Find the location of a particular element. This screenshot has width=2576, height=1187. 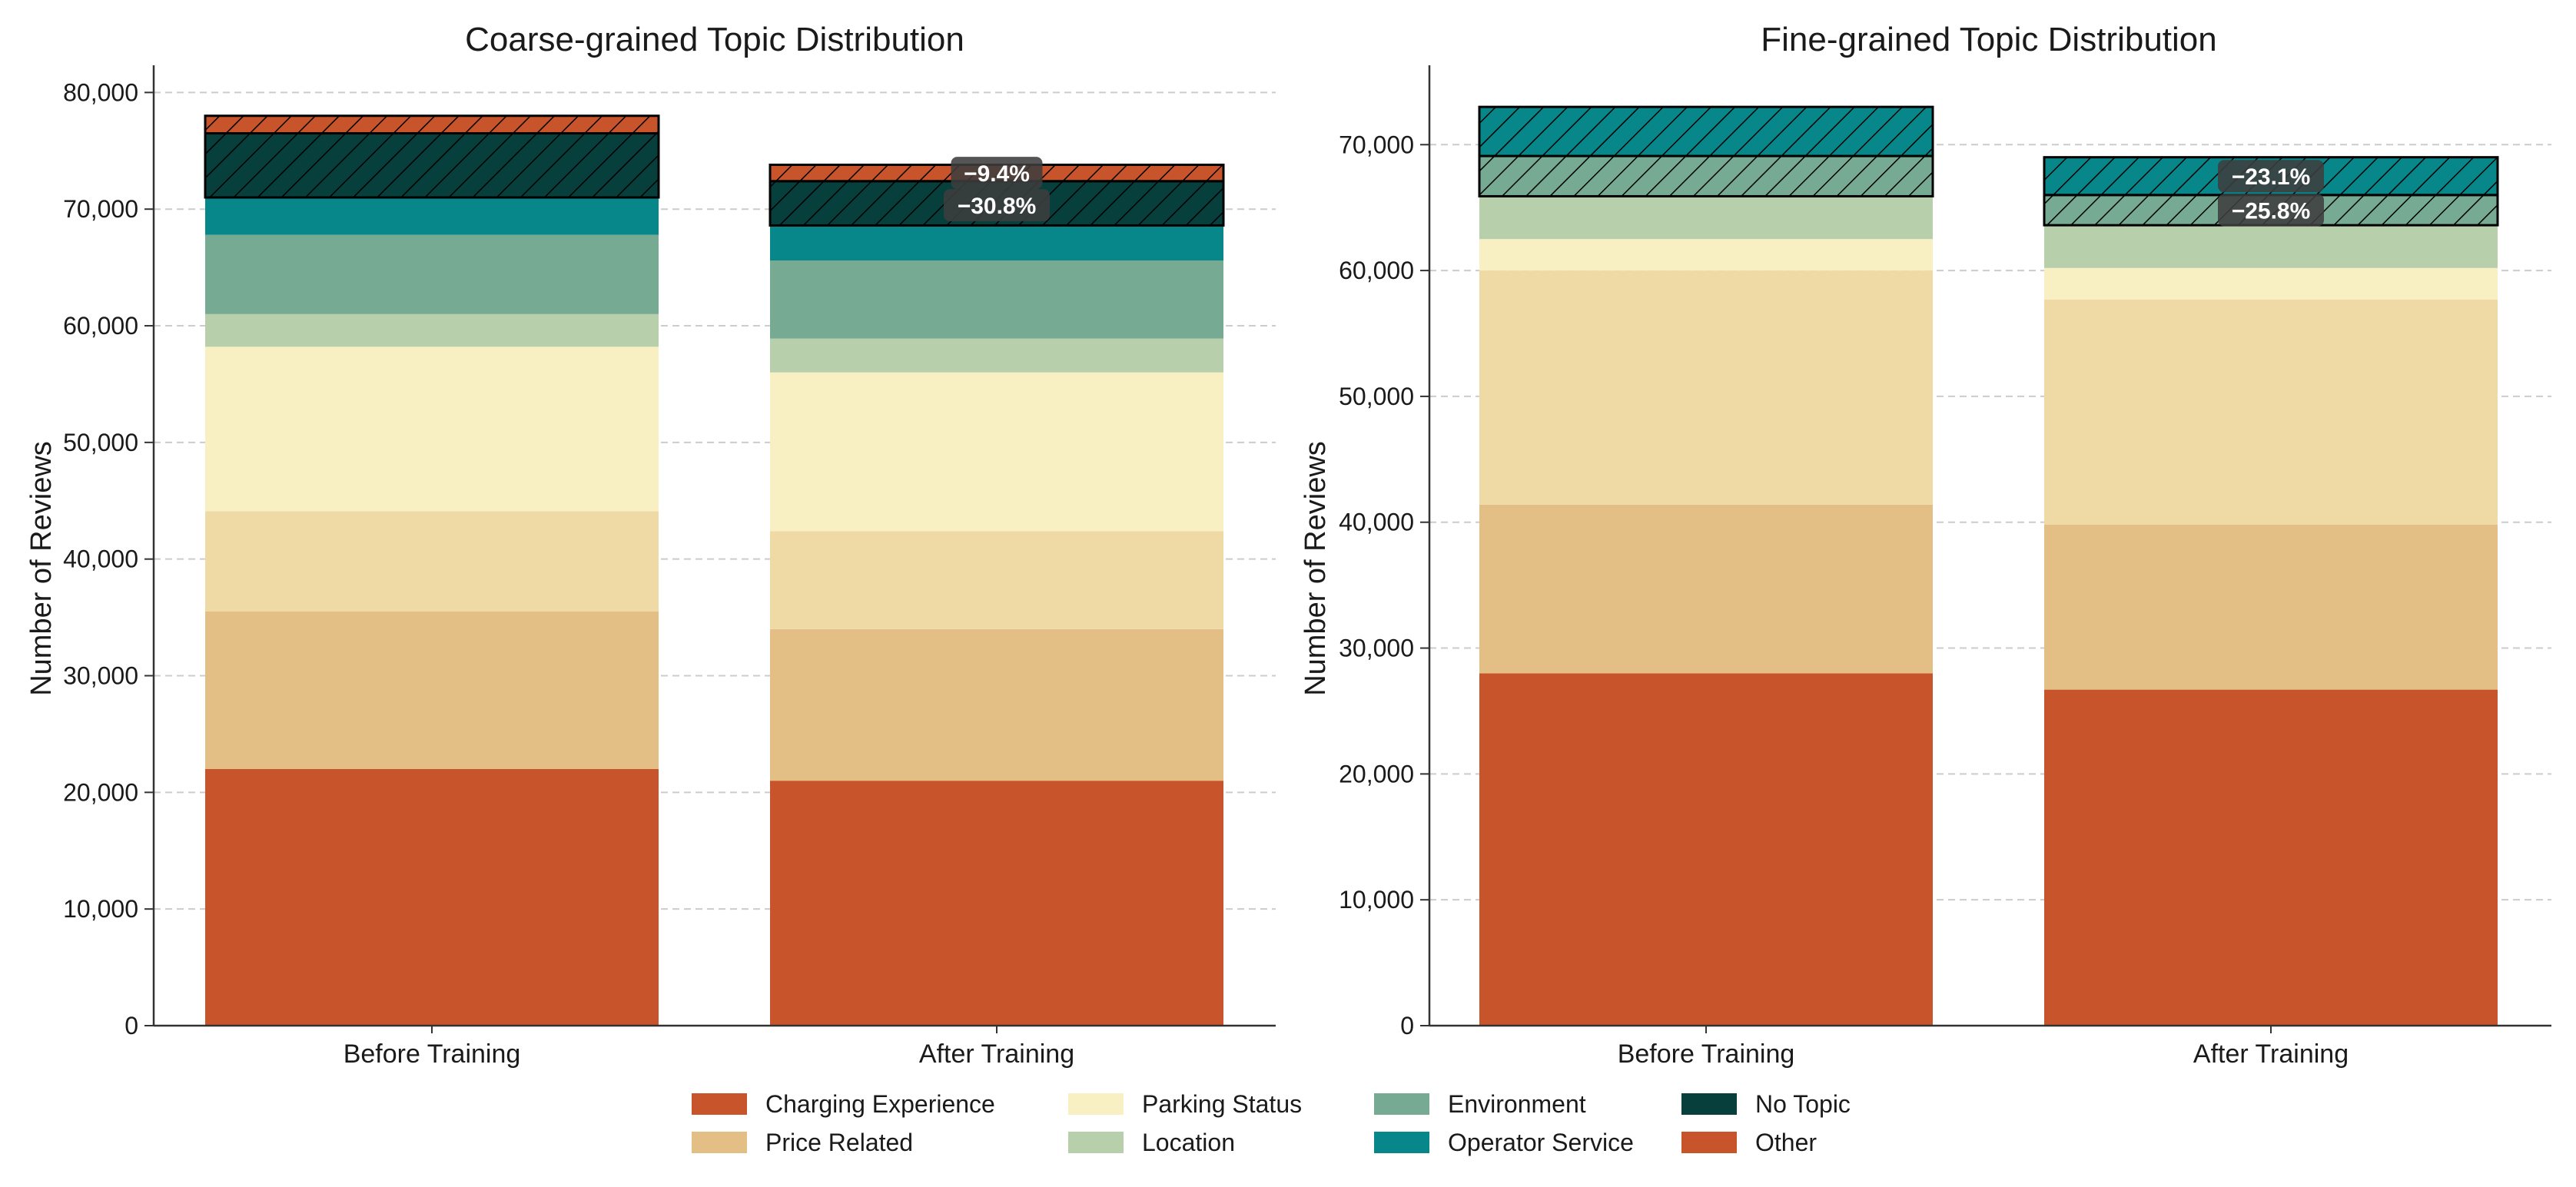

legend-item-operator-service: Operator Service is located at coordinates (1504, 1142).